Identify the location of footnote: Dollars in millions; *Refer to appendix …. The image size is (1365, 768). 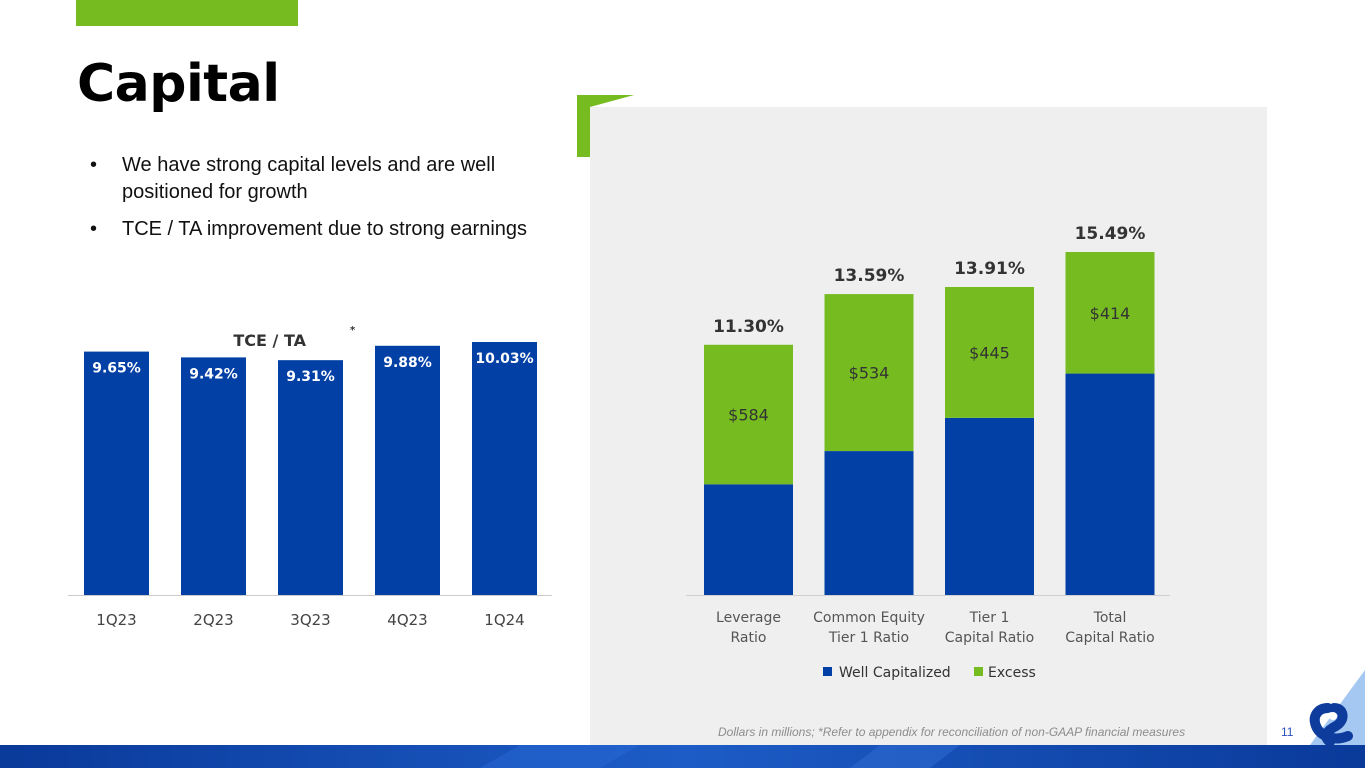
(952, 732).